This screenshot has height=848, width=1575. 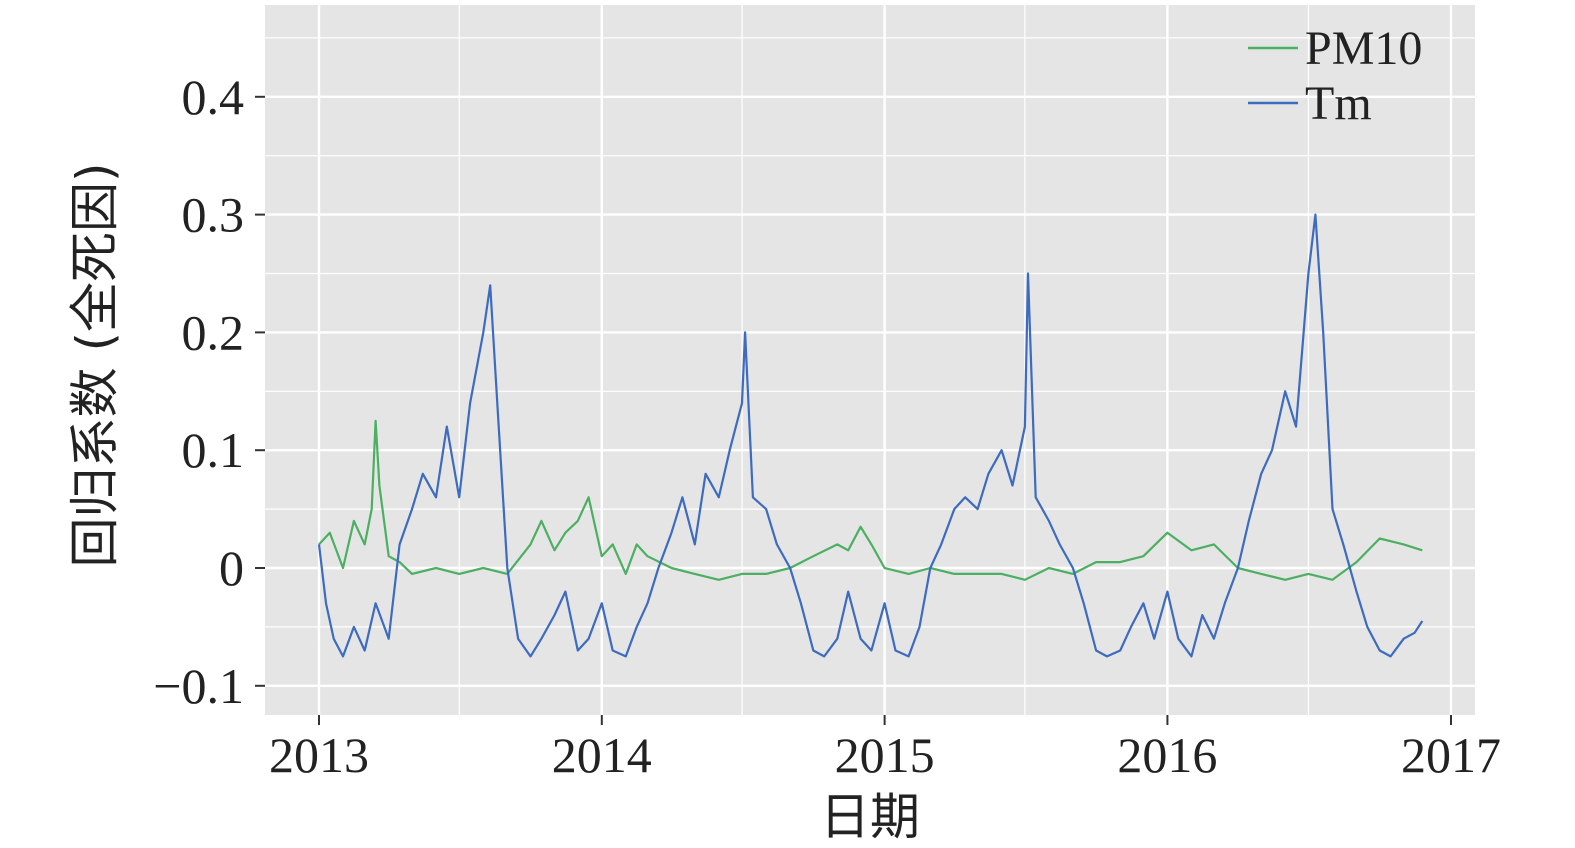 I want to click on y-tick-label: 0.2, so click(x=213, y=332).